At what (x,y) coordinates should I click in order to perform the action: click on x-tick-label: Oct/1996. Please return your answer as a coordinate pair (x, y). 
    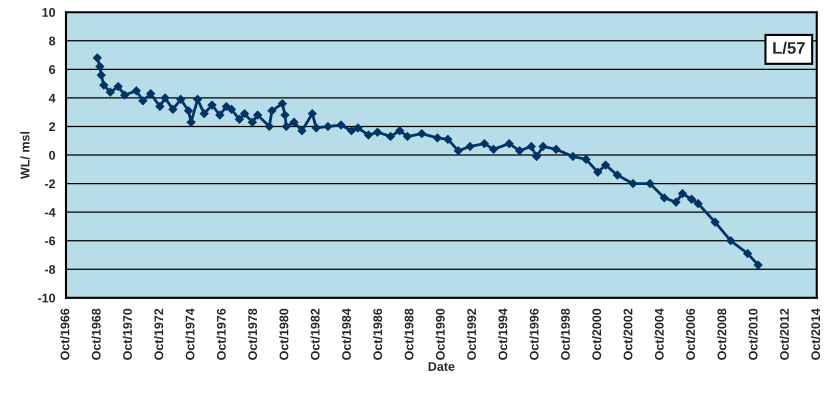
    Looking at the image, I should click on (534, 334).